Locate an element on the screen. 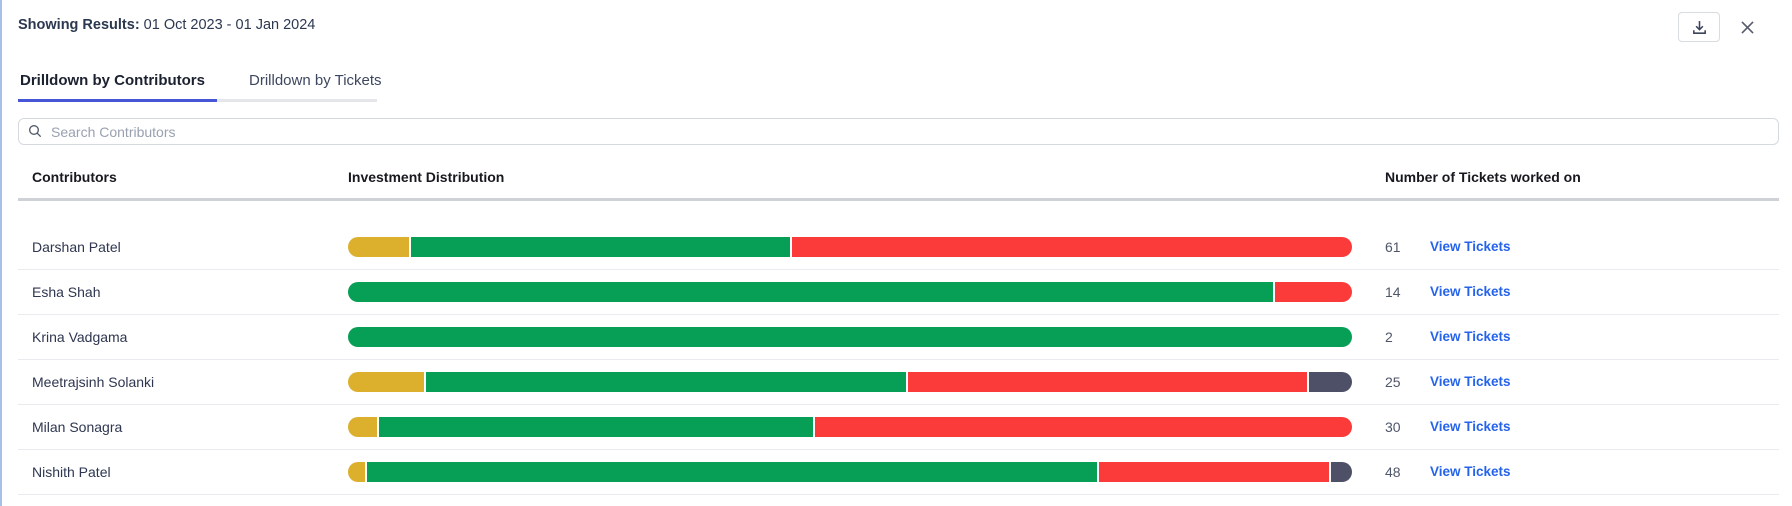  contributor-name: Esha Shah is located at coordinates (66, 292).